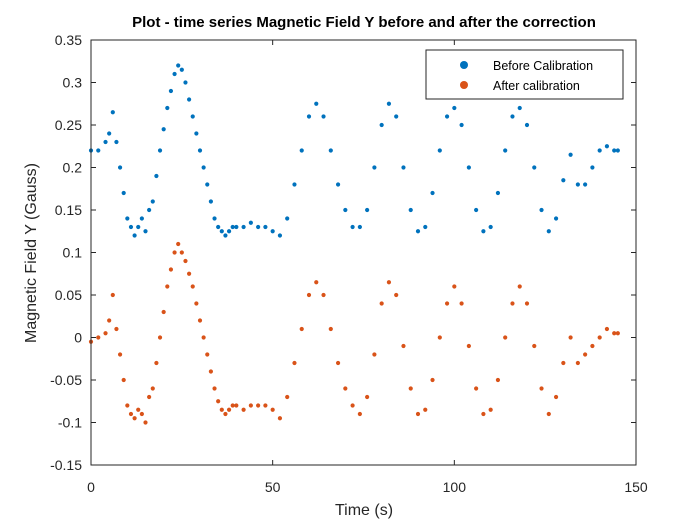  What do you see at coordinates (464, 85) in the screenshot?
I see `legend-marker-after` at bounding box center [464, 85].